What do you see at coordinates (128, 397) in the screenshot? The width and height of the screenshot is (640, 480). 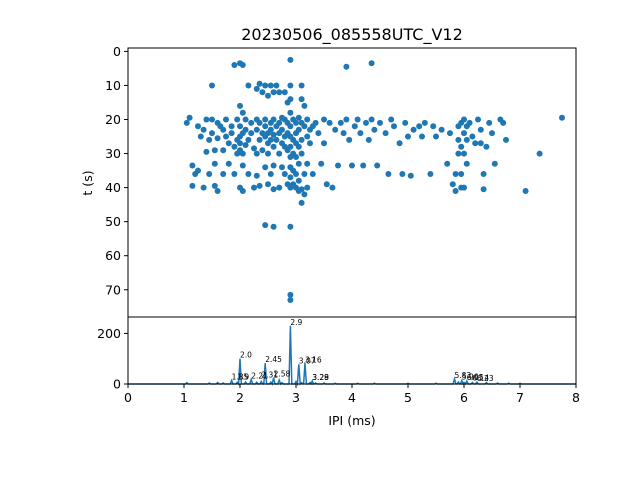 I see `histogram-x-tick-label: 0` at bounding box center [128, 397].